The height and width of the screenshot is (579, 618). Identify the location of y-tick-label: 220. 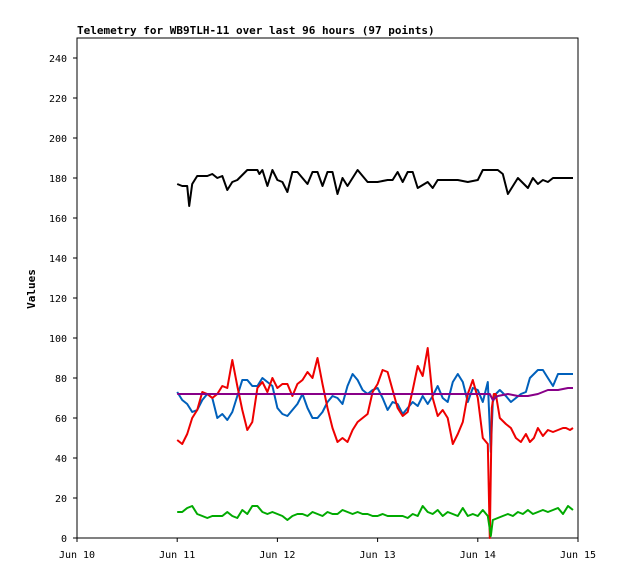
(58, 99).